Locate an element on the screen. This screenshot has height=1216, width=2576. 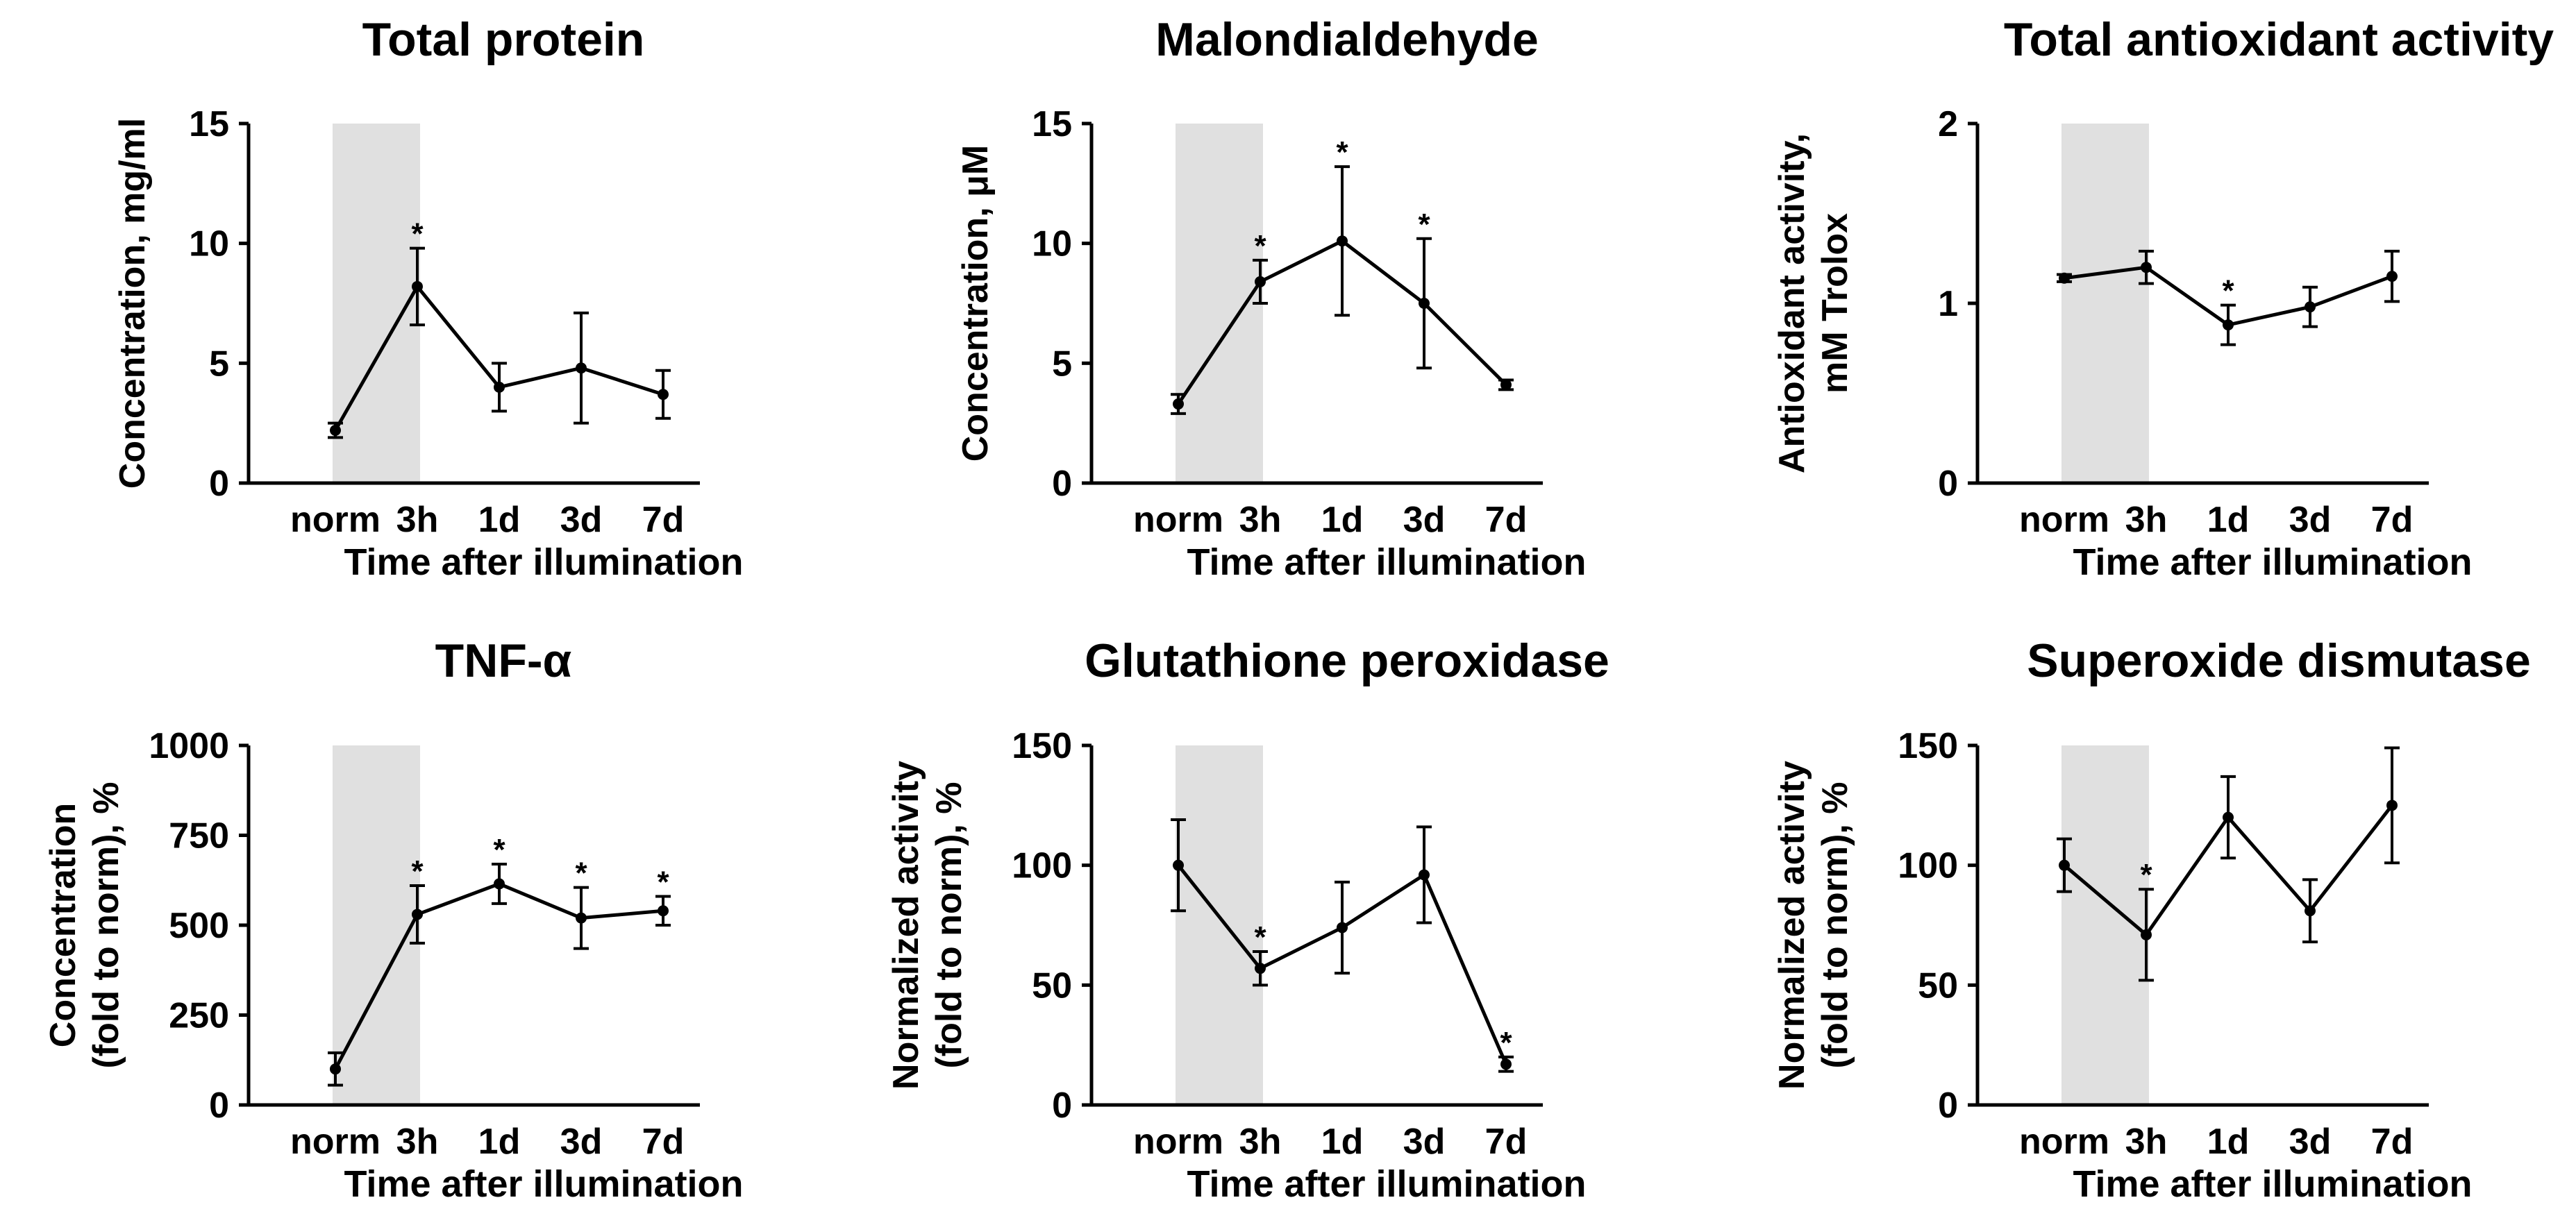
y-tick-label: 1000 is located at coordinates (189, 746).